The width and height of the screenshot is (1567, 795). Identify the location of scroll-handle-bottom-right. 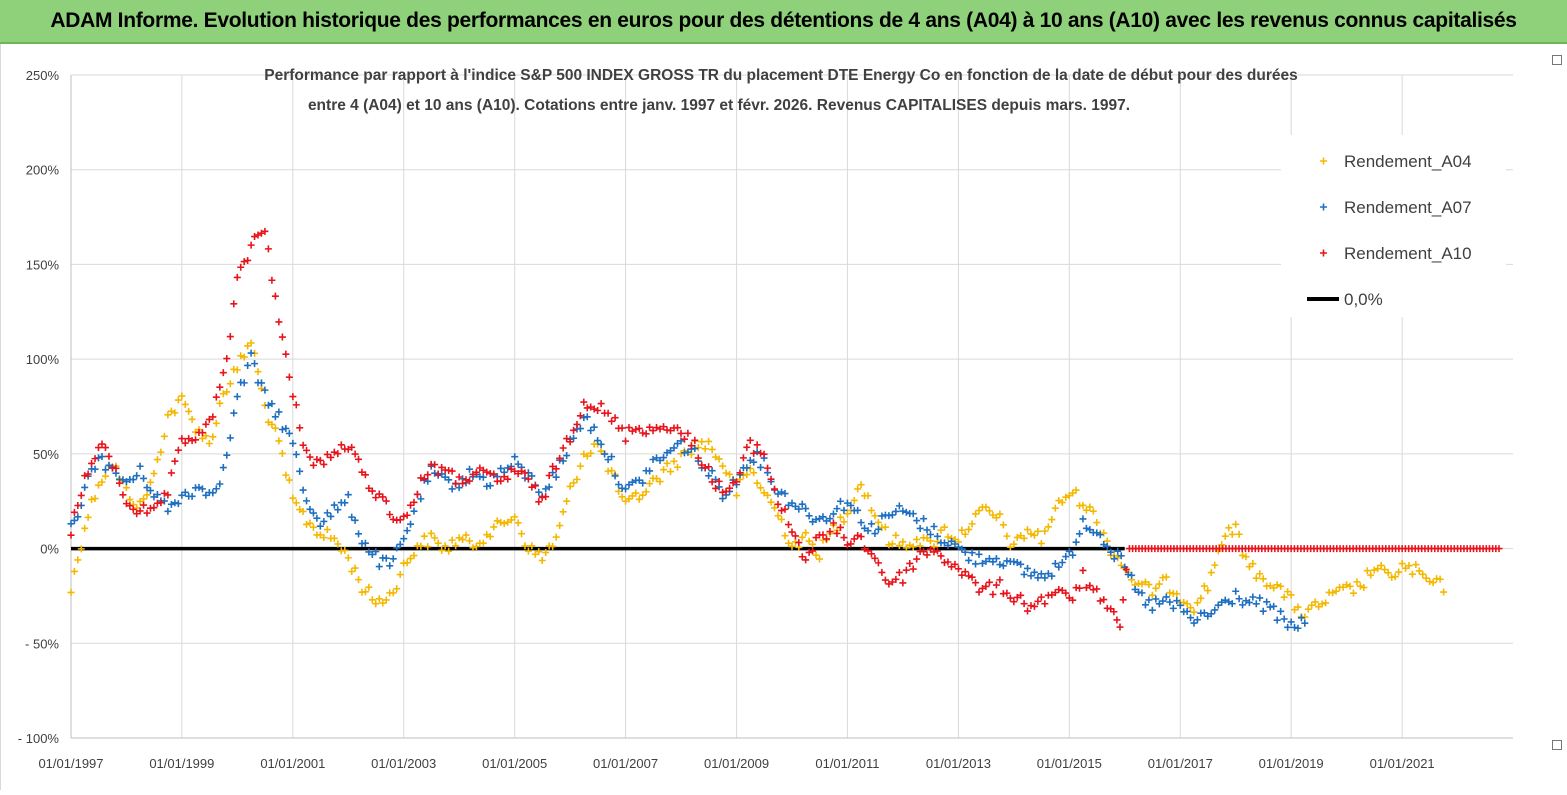
(1557, 745).